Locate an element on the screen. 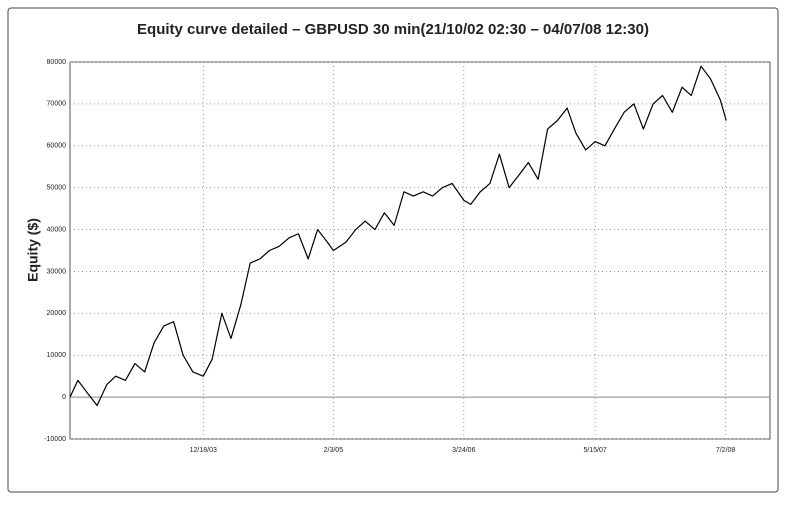 Image resolution: width=786 pixels, height=507 pixels. y-axis-label: Equity ($) is located at coordinates (33, 250).